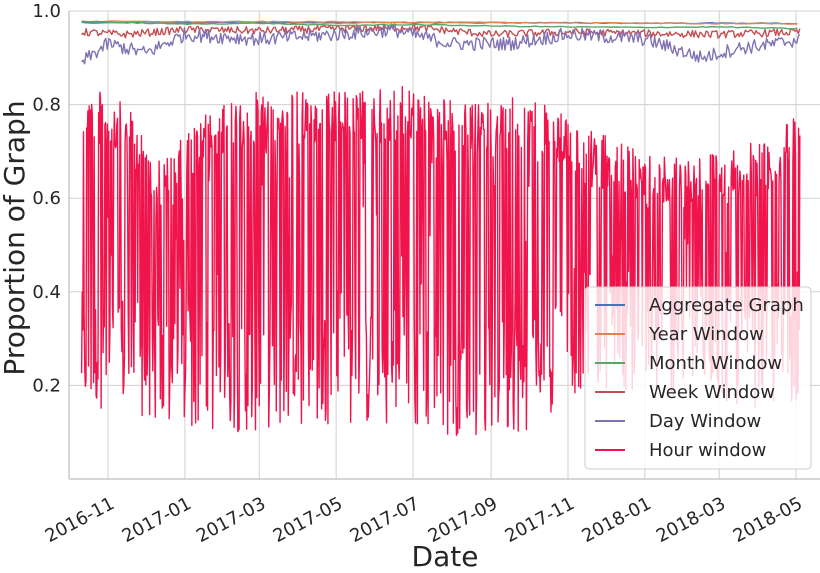 The width and height of the screenshot is (820, 573). Describe the element at coordinates (46, 105) in the screenshot. I see `y-tick-label: 0.8` at that location.